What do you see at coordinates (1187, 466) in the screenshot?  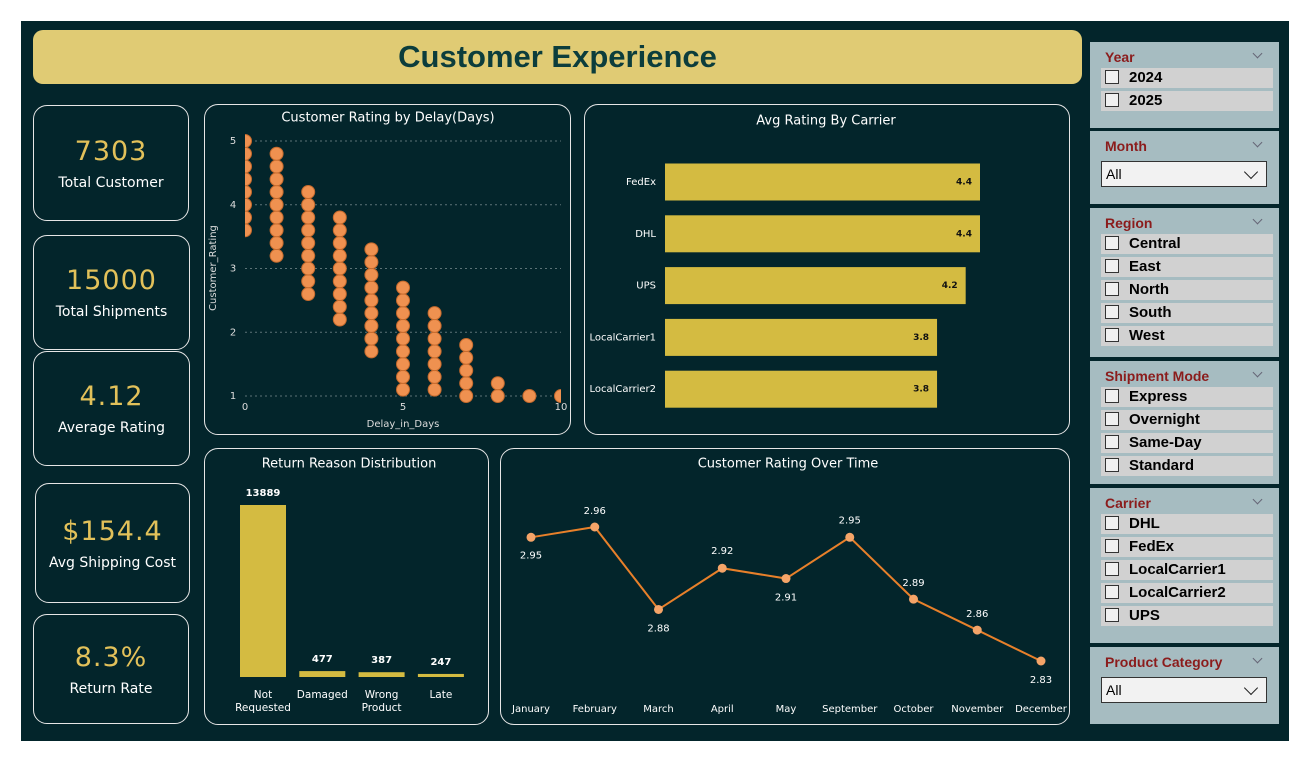 I see `slicer-item: Standard` at bounding box center [1187, 466].